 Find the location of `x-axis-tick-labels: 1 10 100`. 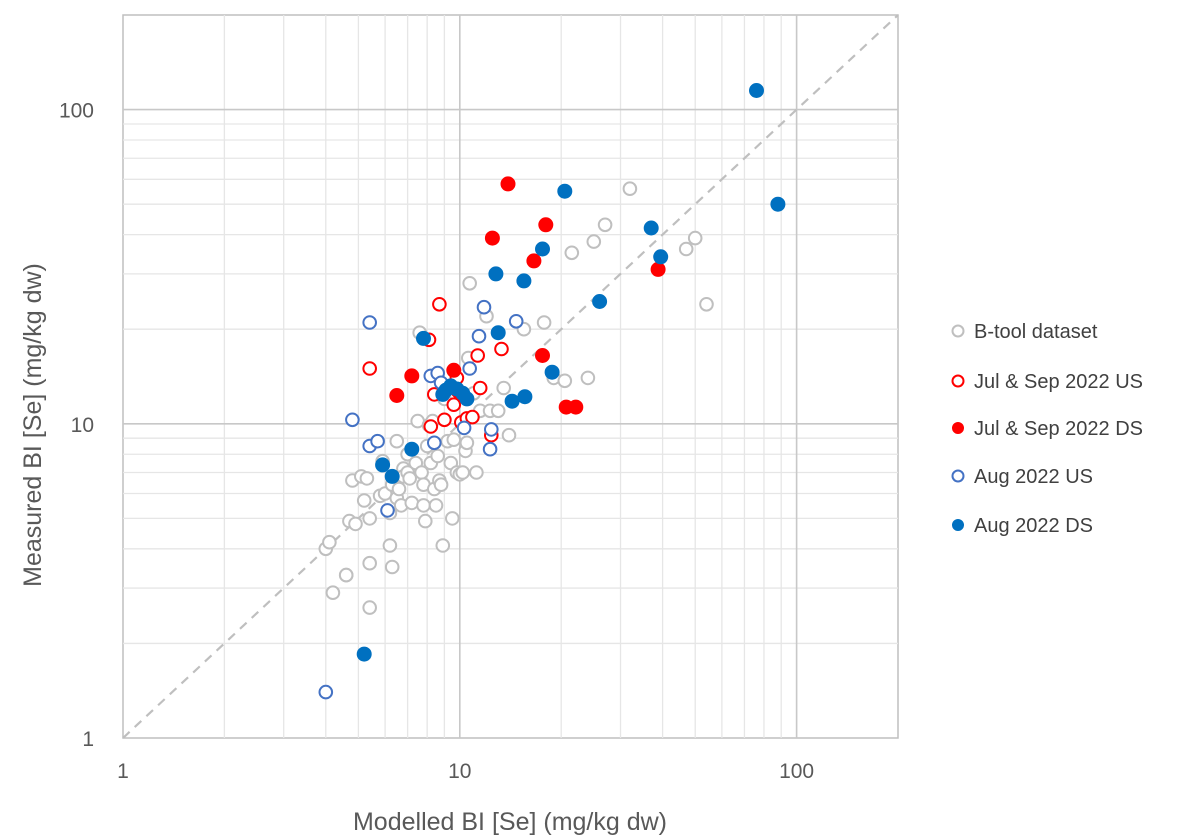

x-axis-tick-labels: 1 10 100 is located at coordinates (465, 771).